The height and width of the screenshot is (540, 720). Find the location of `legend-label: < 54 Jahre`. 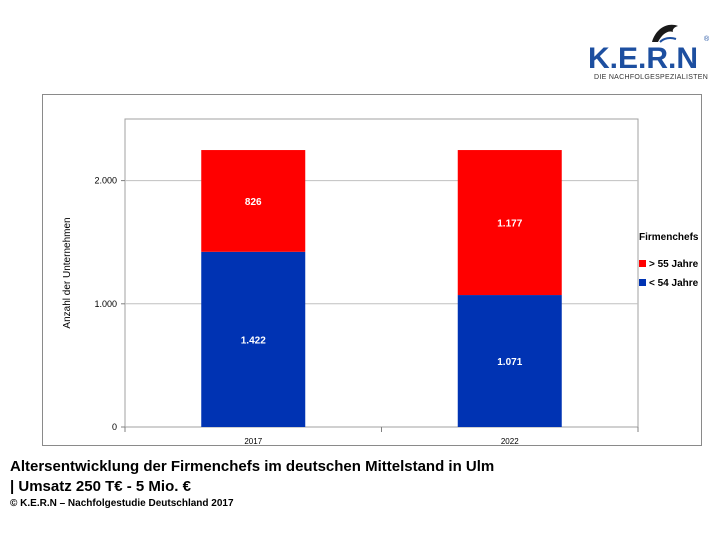

legend-label: < 54 Jahre is located at coordinates (674, 283).